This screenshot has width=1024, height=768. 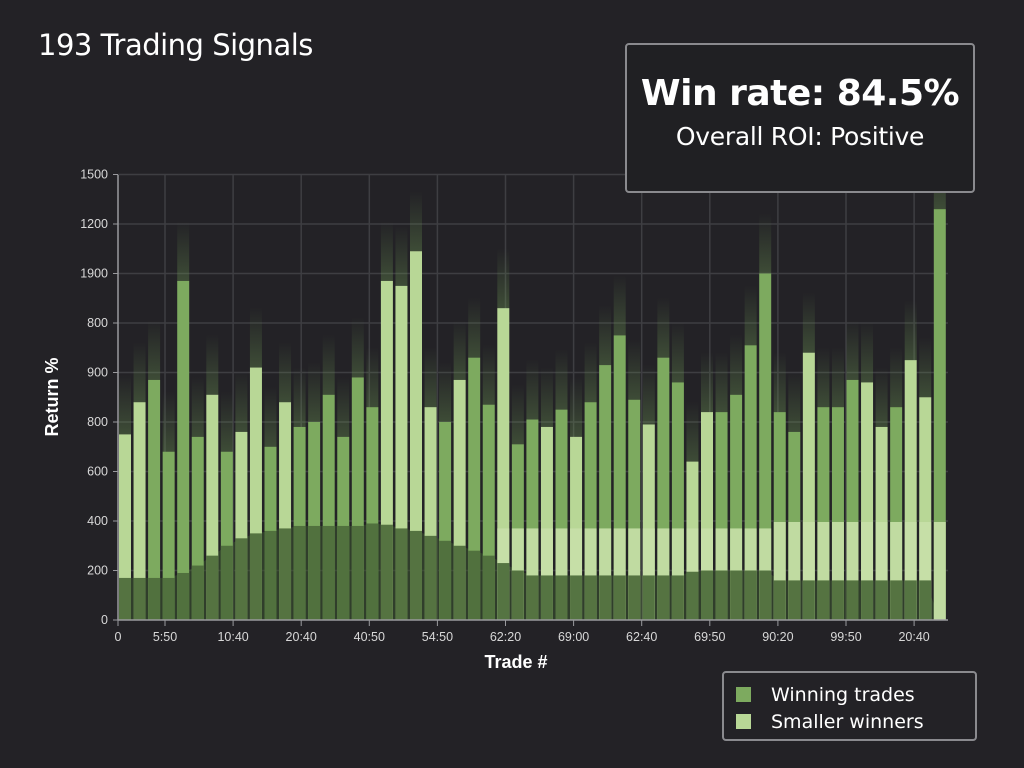 I want to click on x-tick-label: 5:50, so click(x=165, y=637).